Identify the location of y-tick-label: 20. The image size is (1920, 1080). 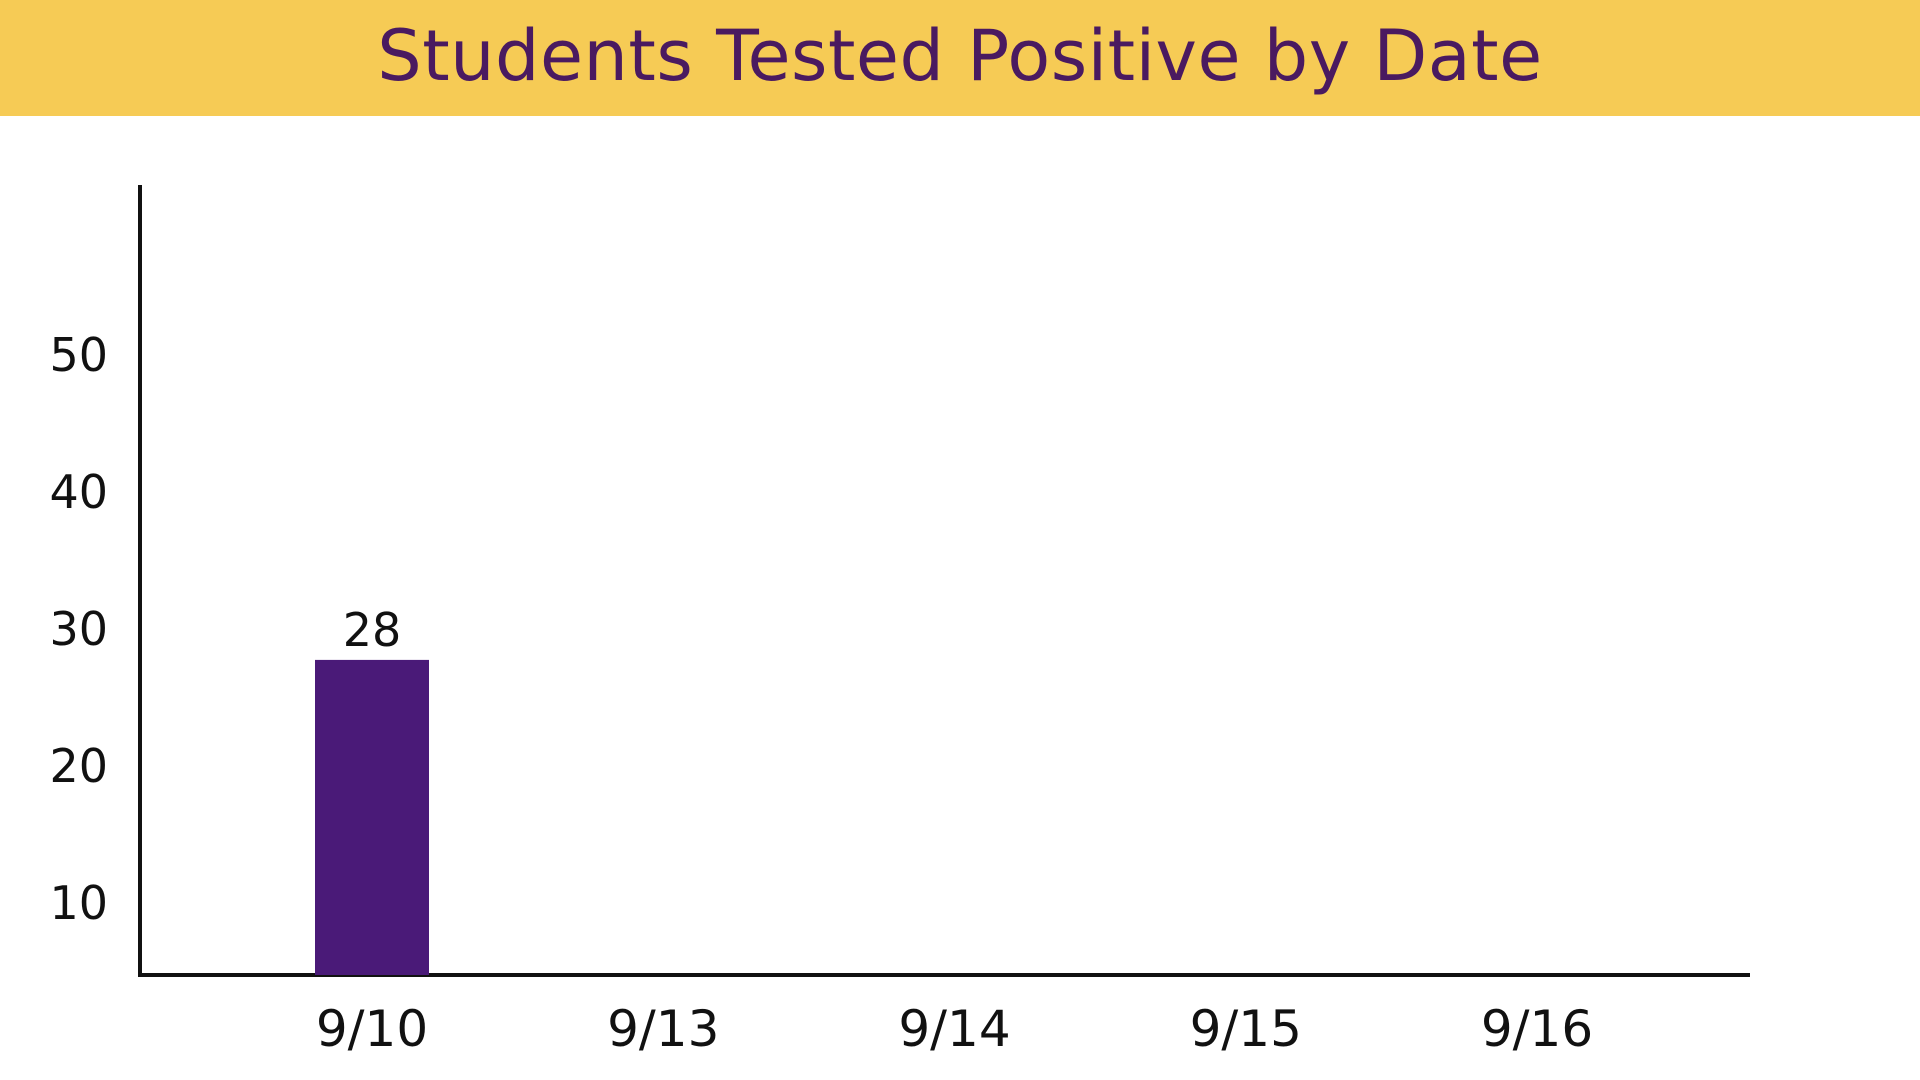
(78, 766).